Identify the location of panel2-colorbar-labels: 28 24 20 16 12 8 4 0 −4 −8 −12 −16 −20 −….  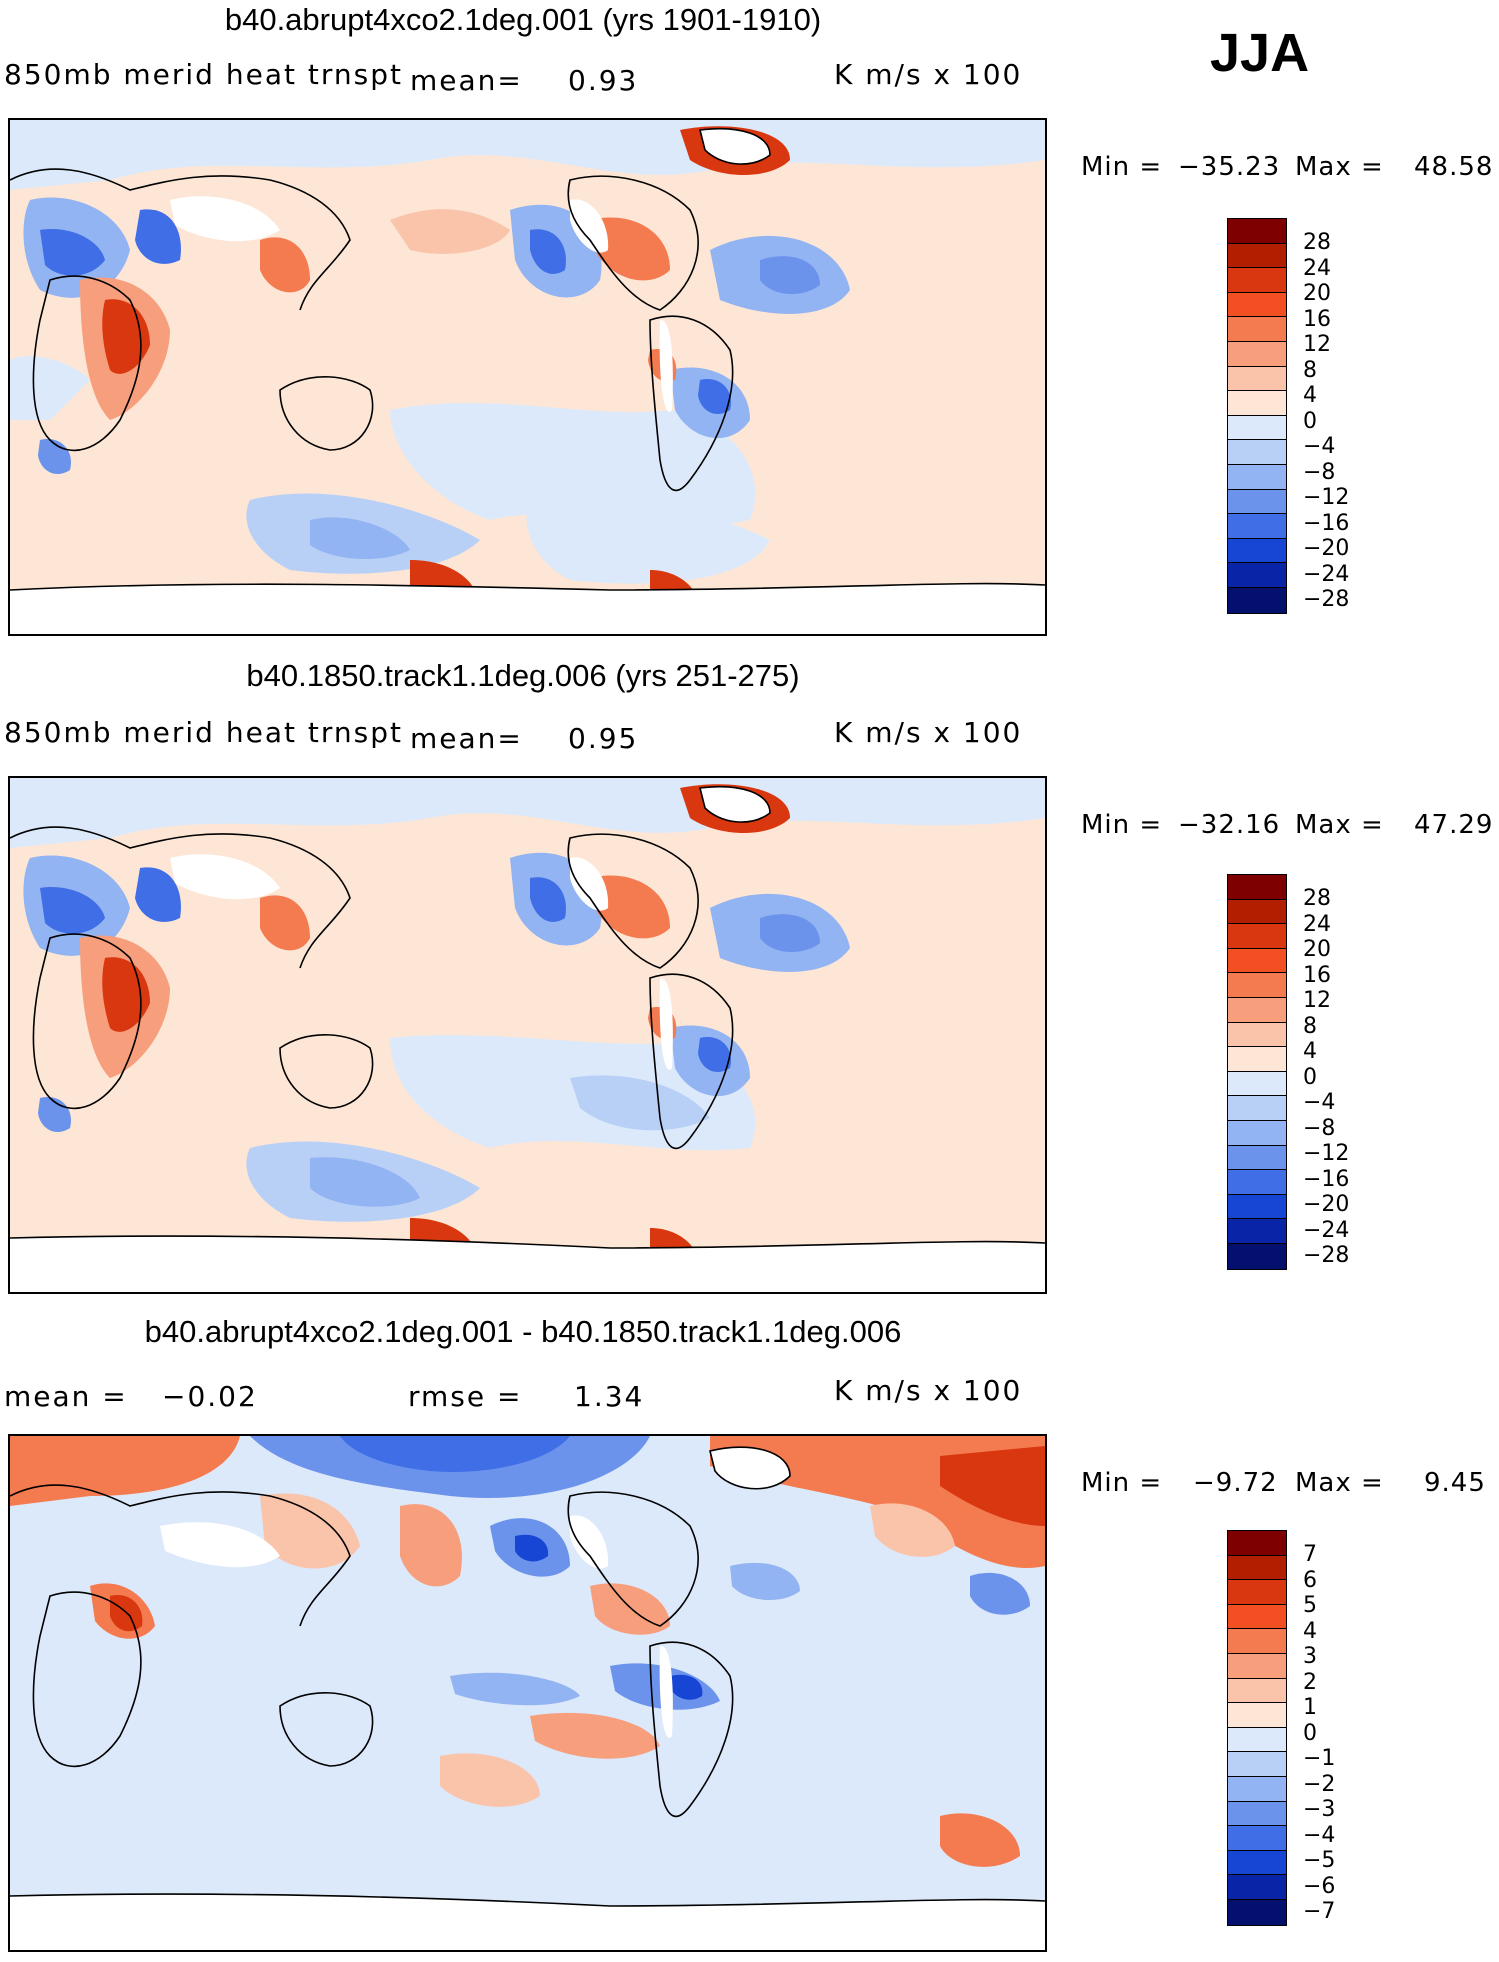
(1326, 1077).